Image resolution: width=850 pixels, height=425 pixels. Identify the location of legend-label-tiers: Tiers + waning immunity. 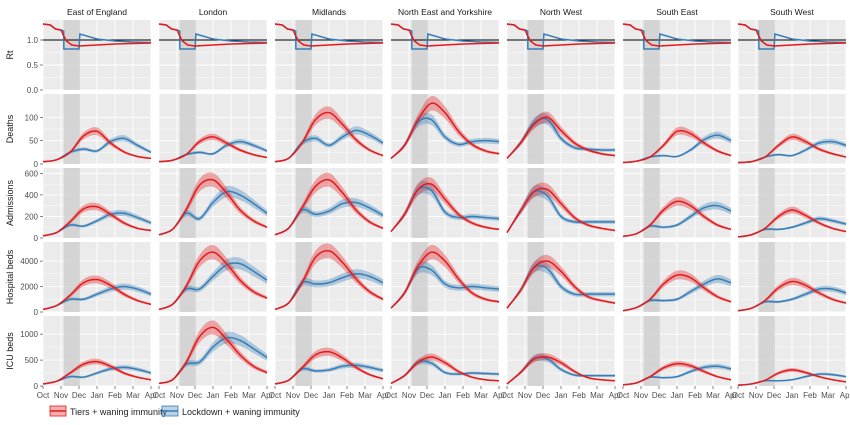
(118, 412).